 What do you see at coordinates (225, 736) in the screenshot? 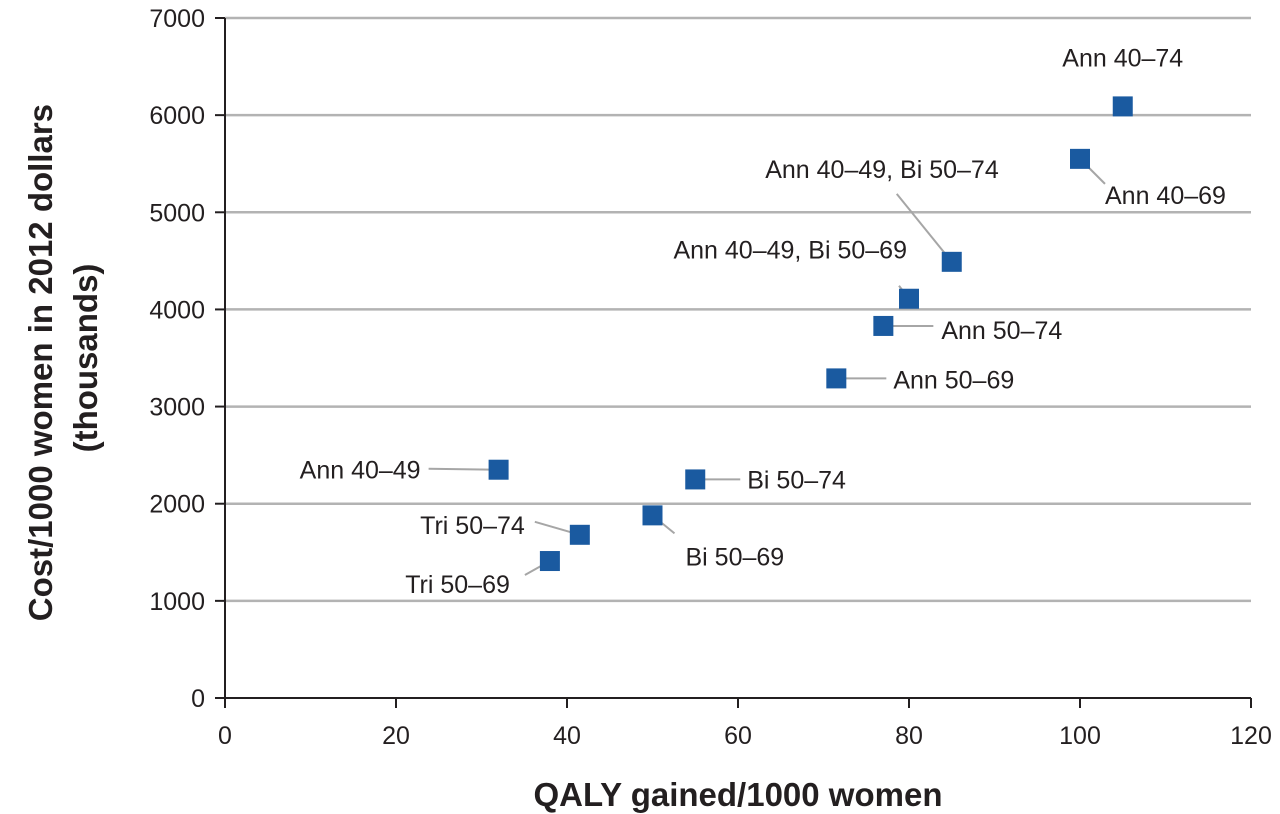
I see `x-tick-label-0: 0` at bounding box center [225, 736].